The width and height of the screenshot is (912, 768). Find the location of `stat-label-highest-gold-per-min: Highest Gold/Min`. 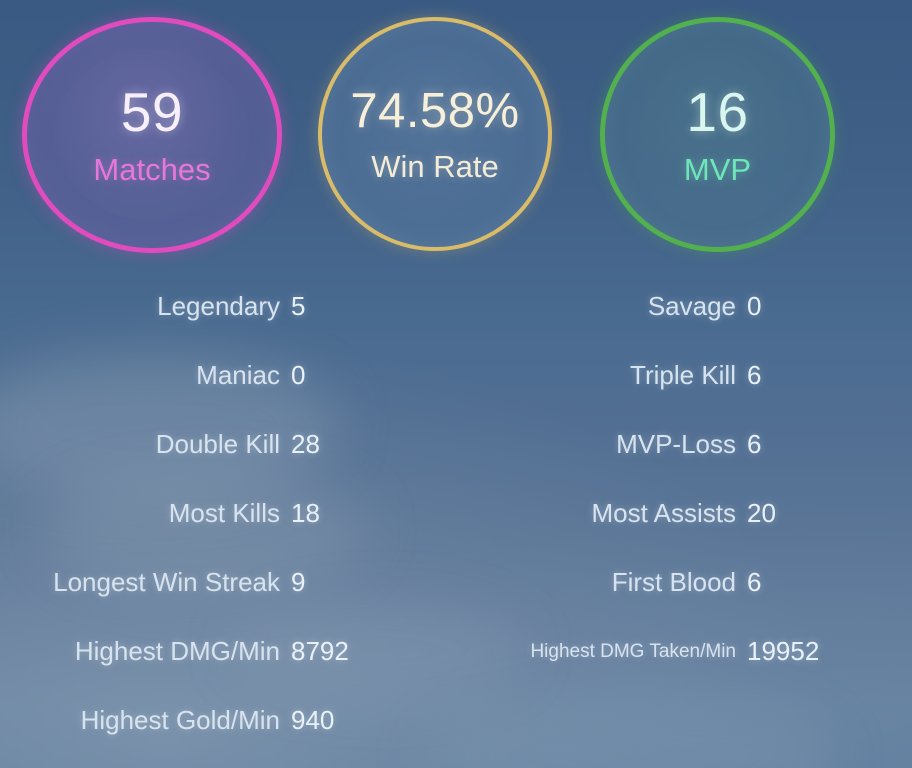

stat-label-highest-gold-per-min: Highest Gold/Min is located at coordinates (180, 720).